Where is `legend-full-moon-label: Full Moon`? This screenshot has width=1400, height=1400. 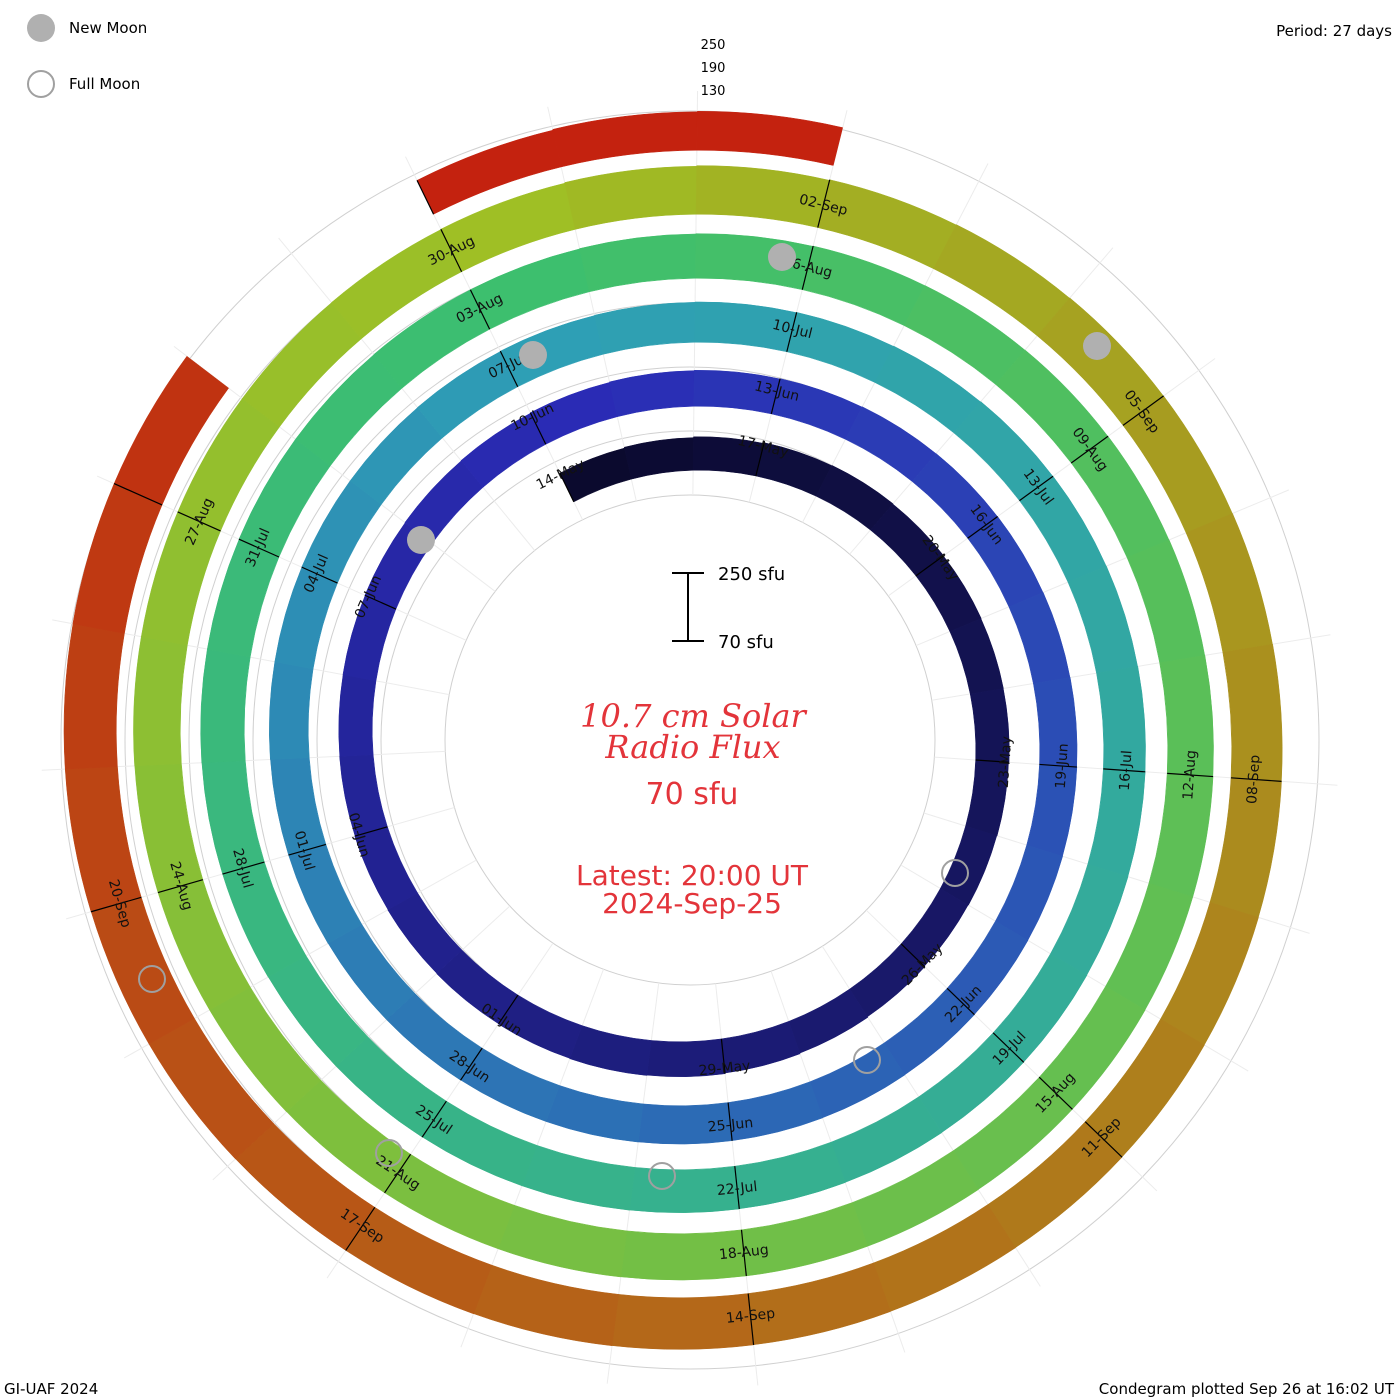
legend-full-moon-label: Full Moon is located at coordinates (105, 84).